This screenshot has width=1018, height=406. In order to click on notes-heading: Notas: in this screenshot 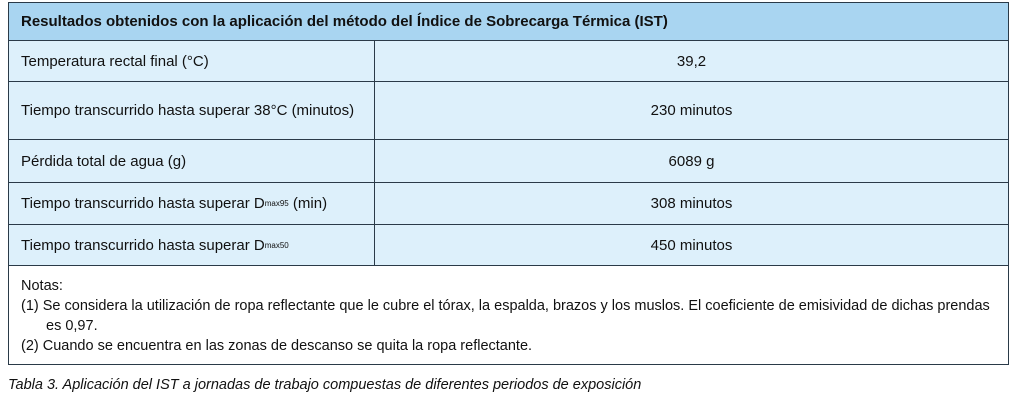, I will do `click(42, 286)`.